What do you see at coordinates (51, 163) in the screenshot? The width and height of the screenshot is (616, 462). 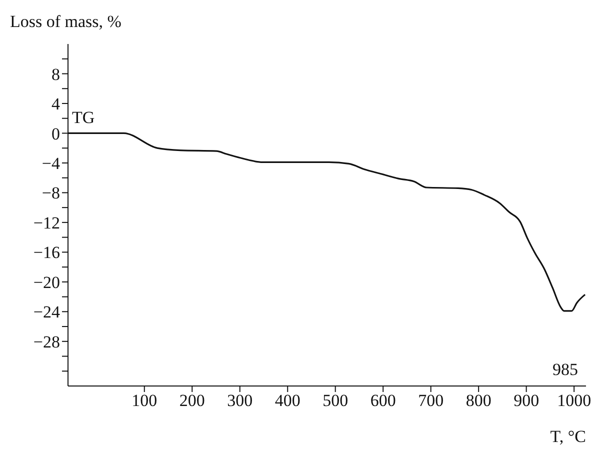 I see `y-tick-label: −4` at bounding box center [51, 163].